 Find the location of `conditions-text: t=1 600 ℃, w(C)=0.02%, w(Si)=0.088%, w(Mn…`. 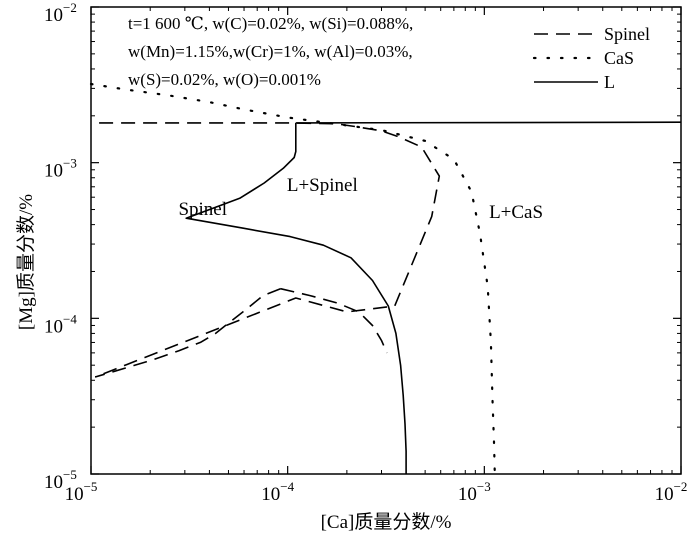

conditions-text: t=1 600 ℃, w(C)=0.02%, w(Si)=0.088%, w(Mn… is located at coordinates (270, 51).